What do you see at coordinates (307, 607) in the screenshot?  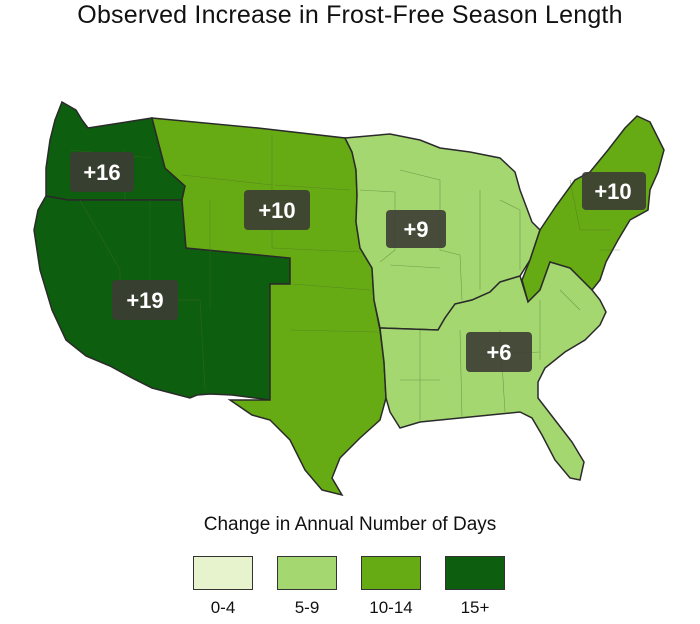 I see `legend-label-5-9: 5-9` at bounding box center [307, 607].